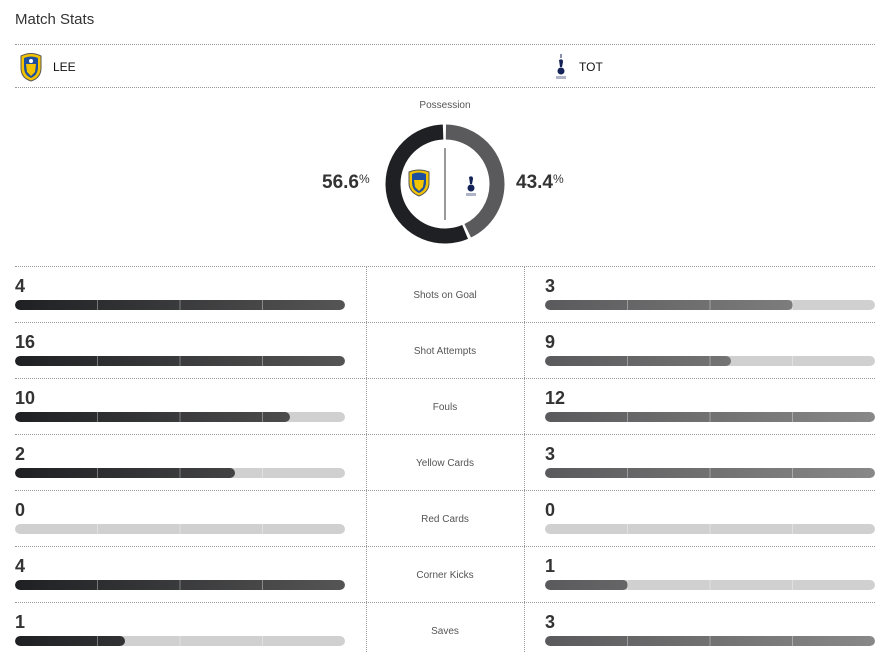 The width and height of the screenshot is (889, 653). I want to click on stat-name: Shot Attempts, so click(445, 351).